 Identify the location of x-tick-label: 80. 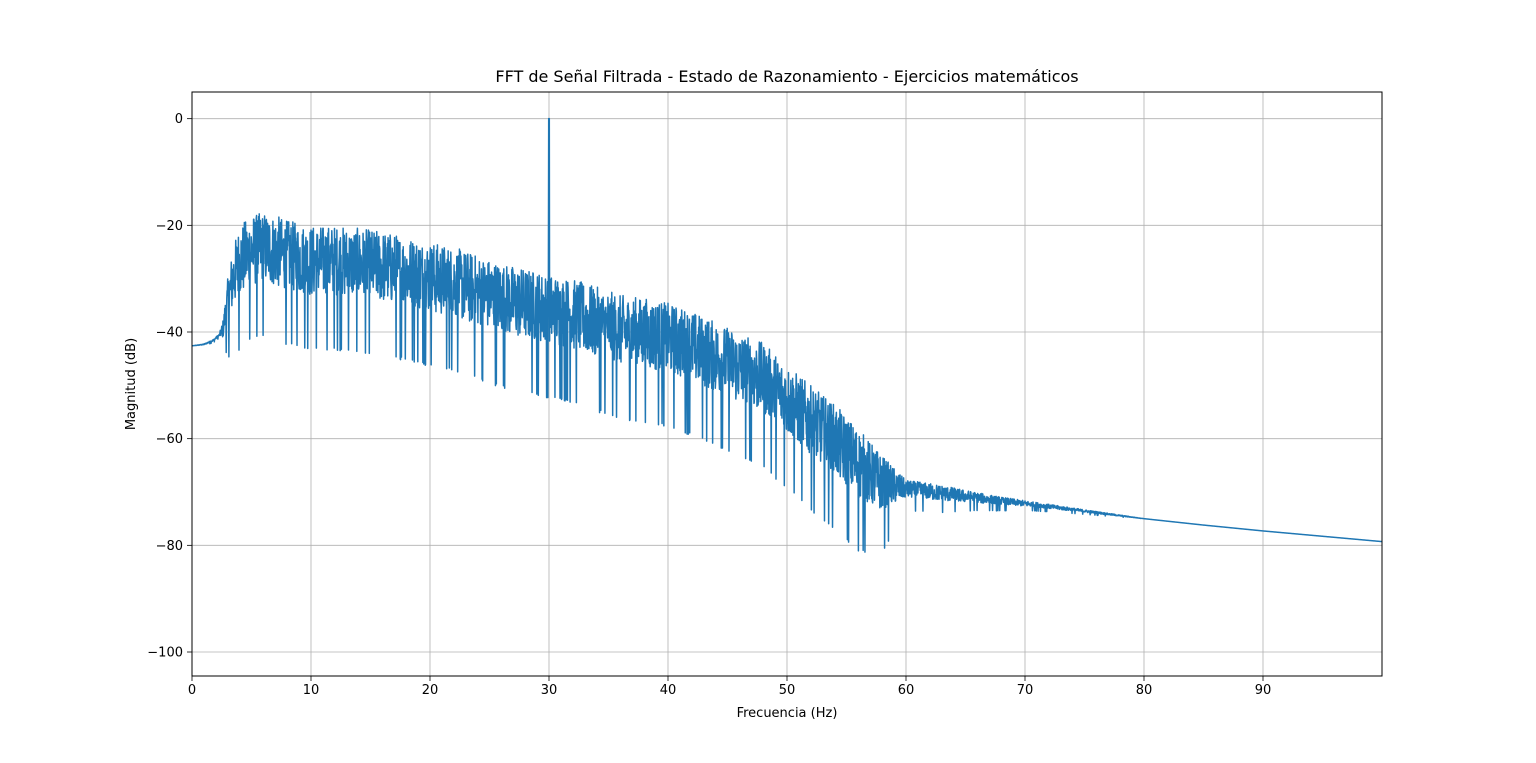
(1144, 690).